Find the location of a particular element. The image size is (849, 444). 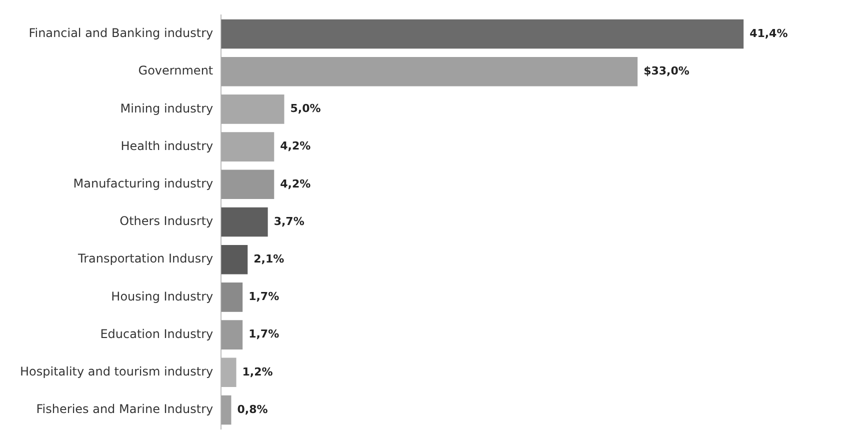

y-tick-label: Health industry is located at coordinates (167, 145).